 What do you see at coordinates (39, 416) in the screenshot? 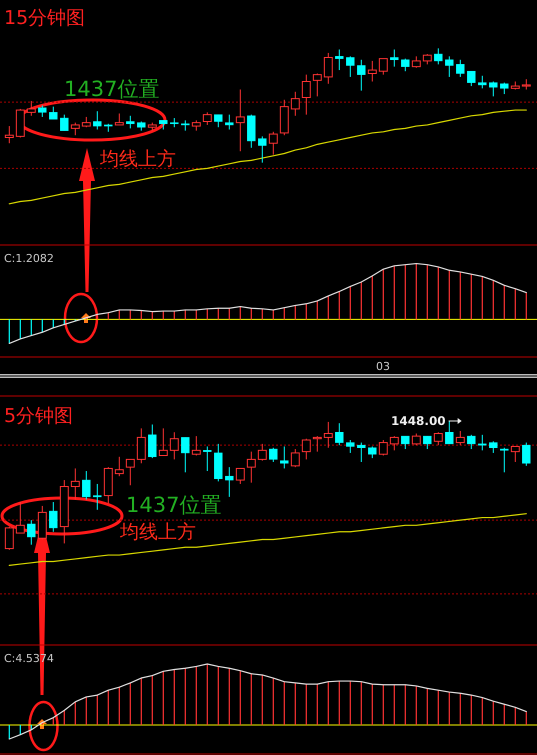
I see `chart-title: 5分钟图` at bounding box center [39, 416].